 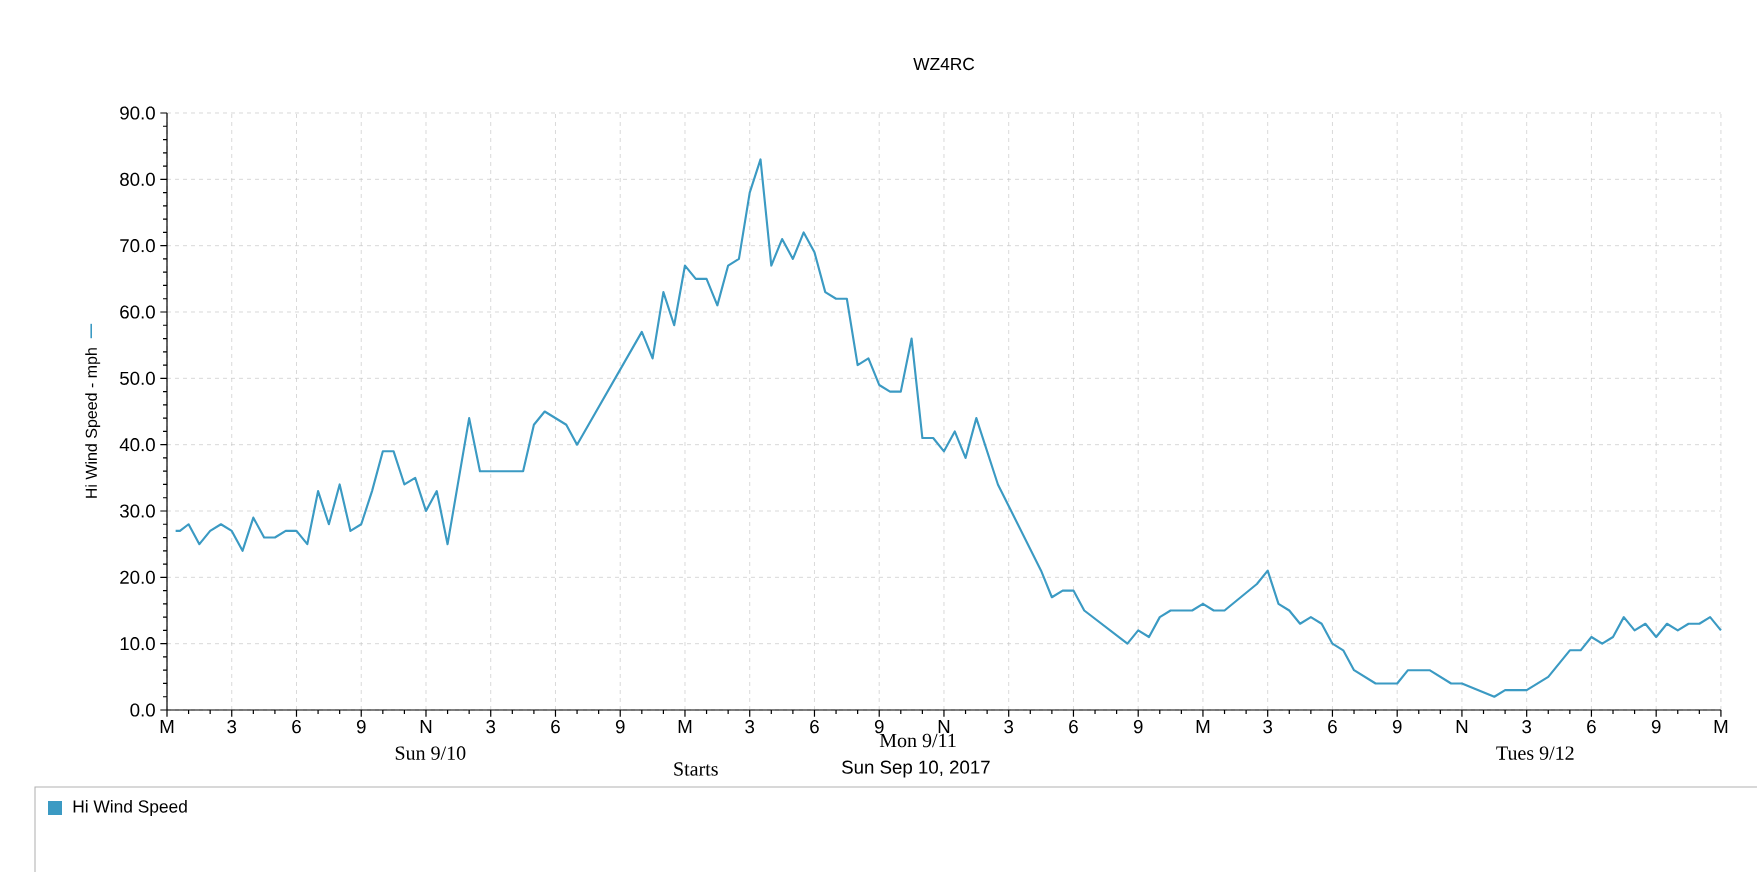 I want to click on text: Mon 9/11, so click(x=917, y=740).